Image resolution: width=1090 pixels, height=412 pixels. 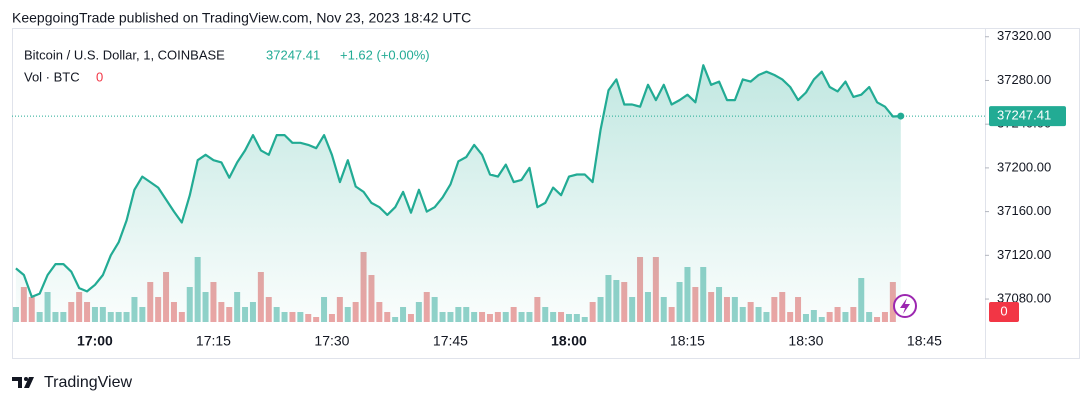 I want to click on y-tick-label: 37120.00, so click(x=1024, y=254).